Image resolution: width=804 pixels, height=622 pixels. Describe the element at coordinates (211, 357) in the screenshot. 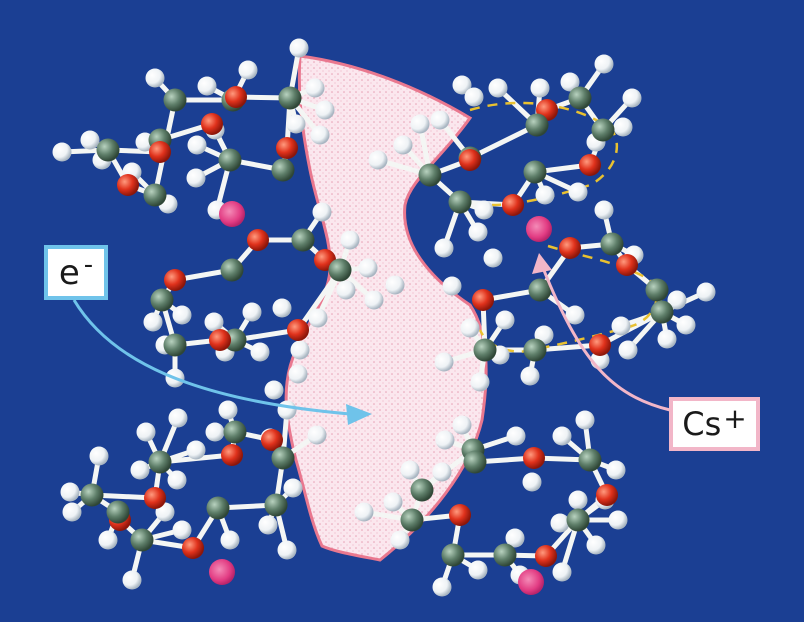

I see `electron-arrow` at that location.